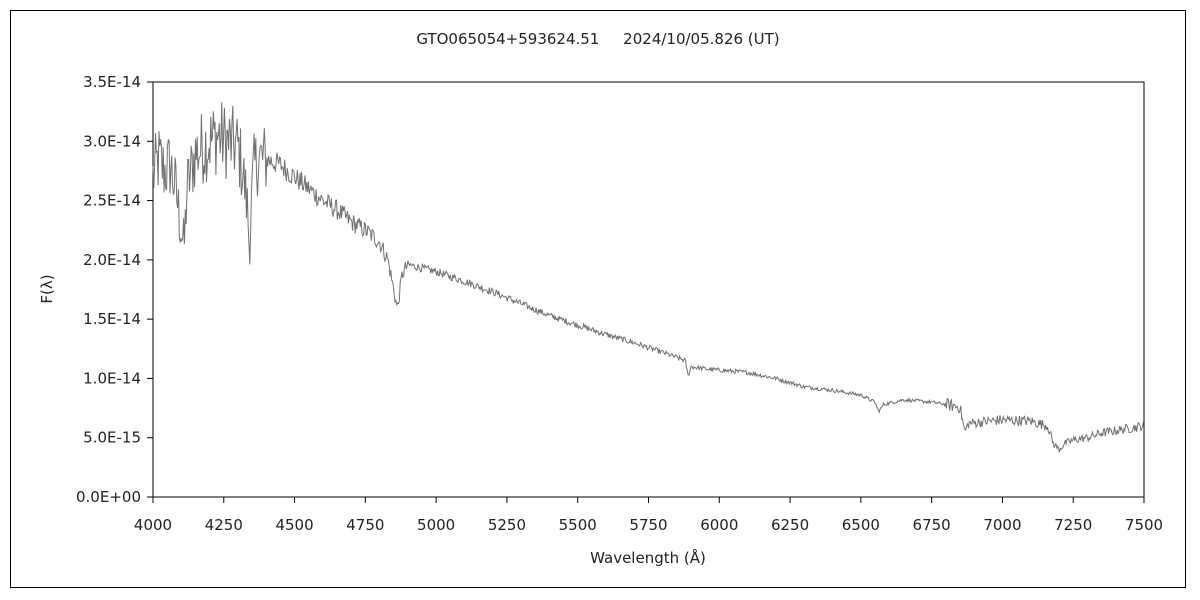  Describe the element at coordinates (112, 260) in the screenshot. I see `y-tick-label: 2.0E-14` at that location.